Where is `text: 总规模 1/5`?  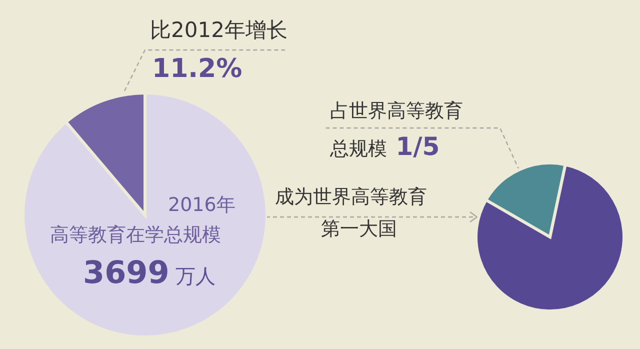 text: 总规模 1/5 is located at coordinates (385, 146).